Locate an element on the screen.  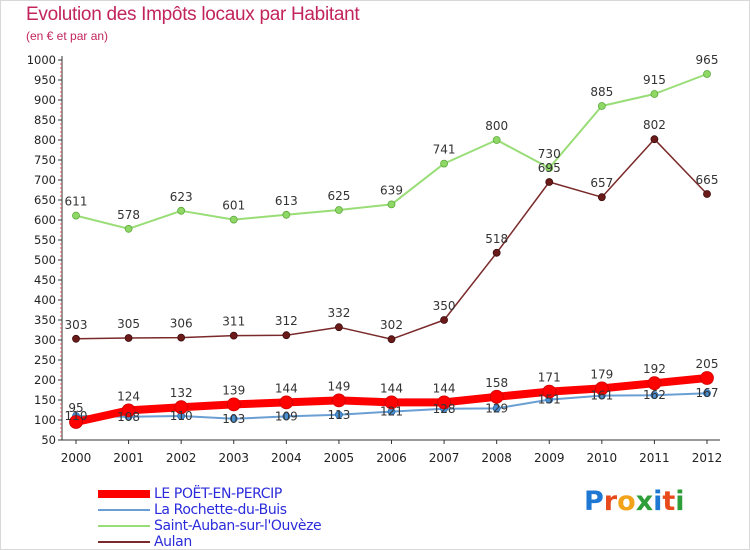
logo-letter: P is located at coordinates (594, 501).